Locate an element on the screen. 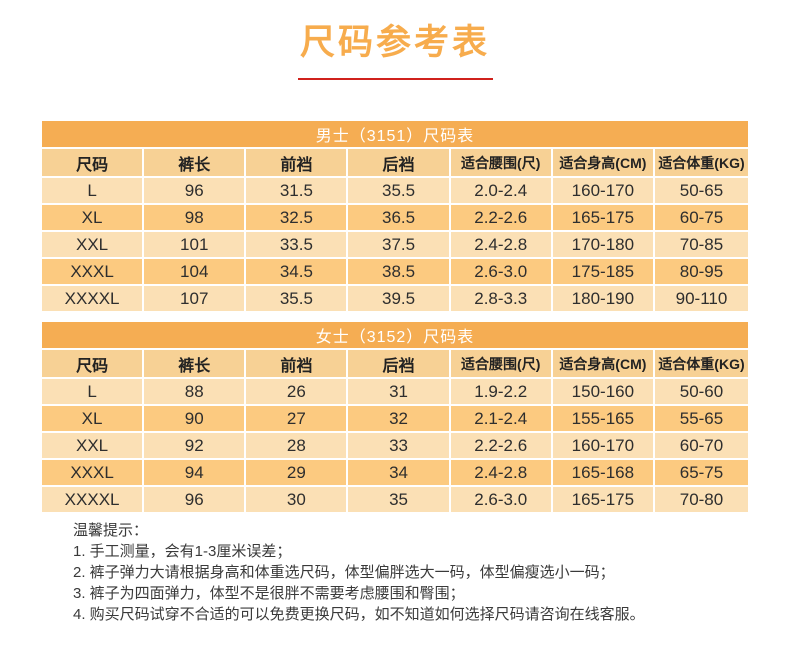  waist-cell: 2.8-3.3 is located at coordinates (500, 298).